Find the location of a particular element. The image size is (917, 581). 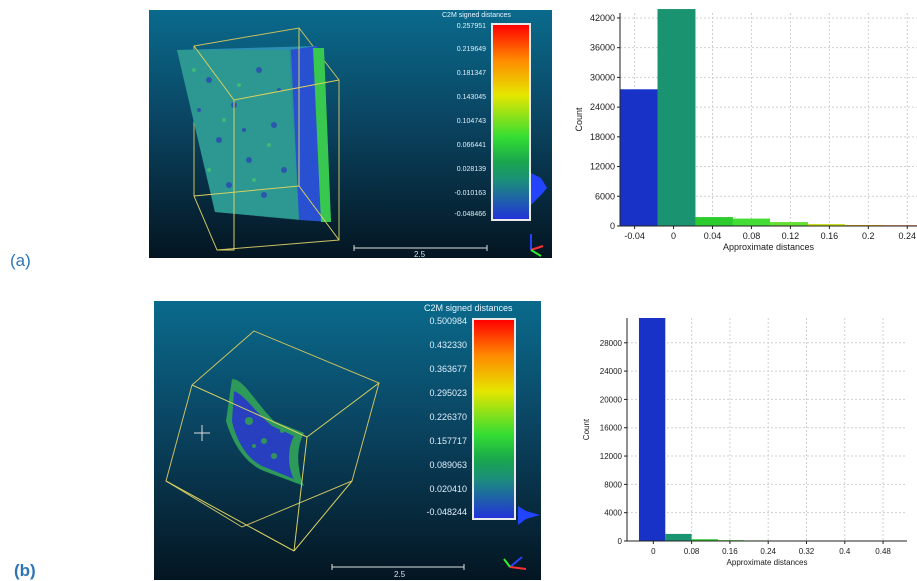

colorbar-tick: -0.048244 is located at coordinates (433, 512).